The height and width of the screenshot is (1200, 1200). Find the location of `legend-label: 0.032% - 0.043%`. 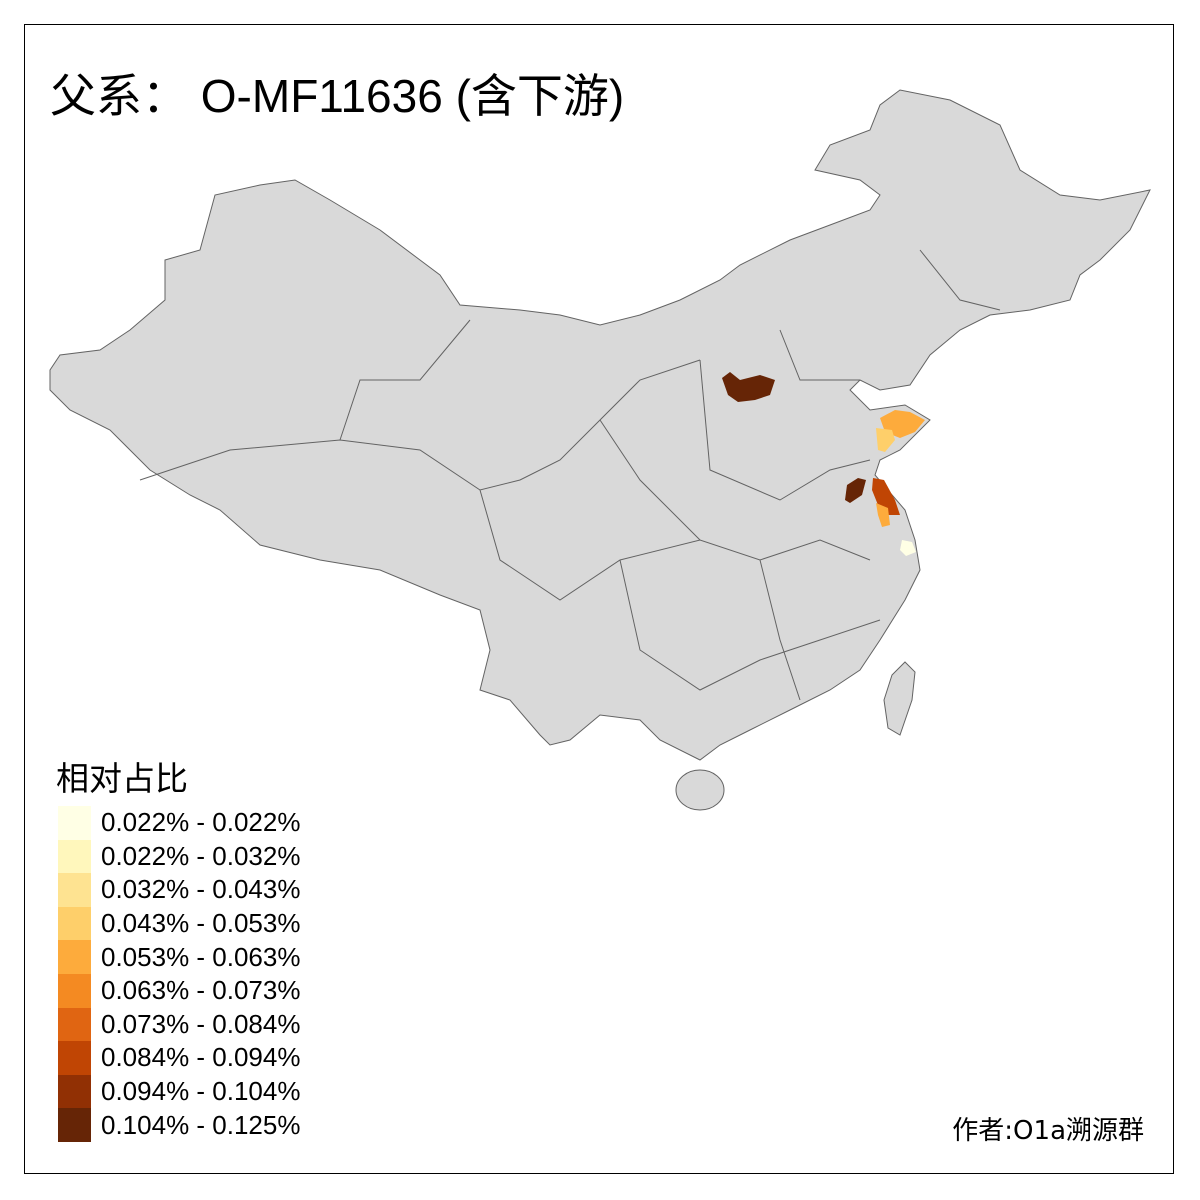

legend-label: 0.032% - 0.043% is located at coordinates (201, 889).